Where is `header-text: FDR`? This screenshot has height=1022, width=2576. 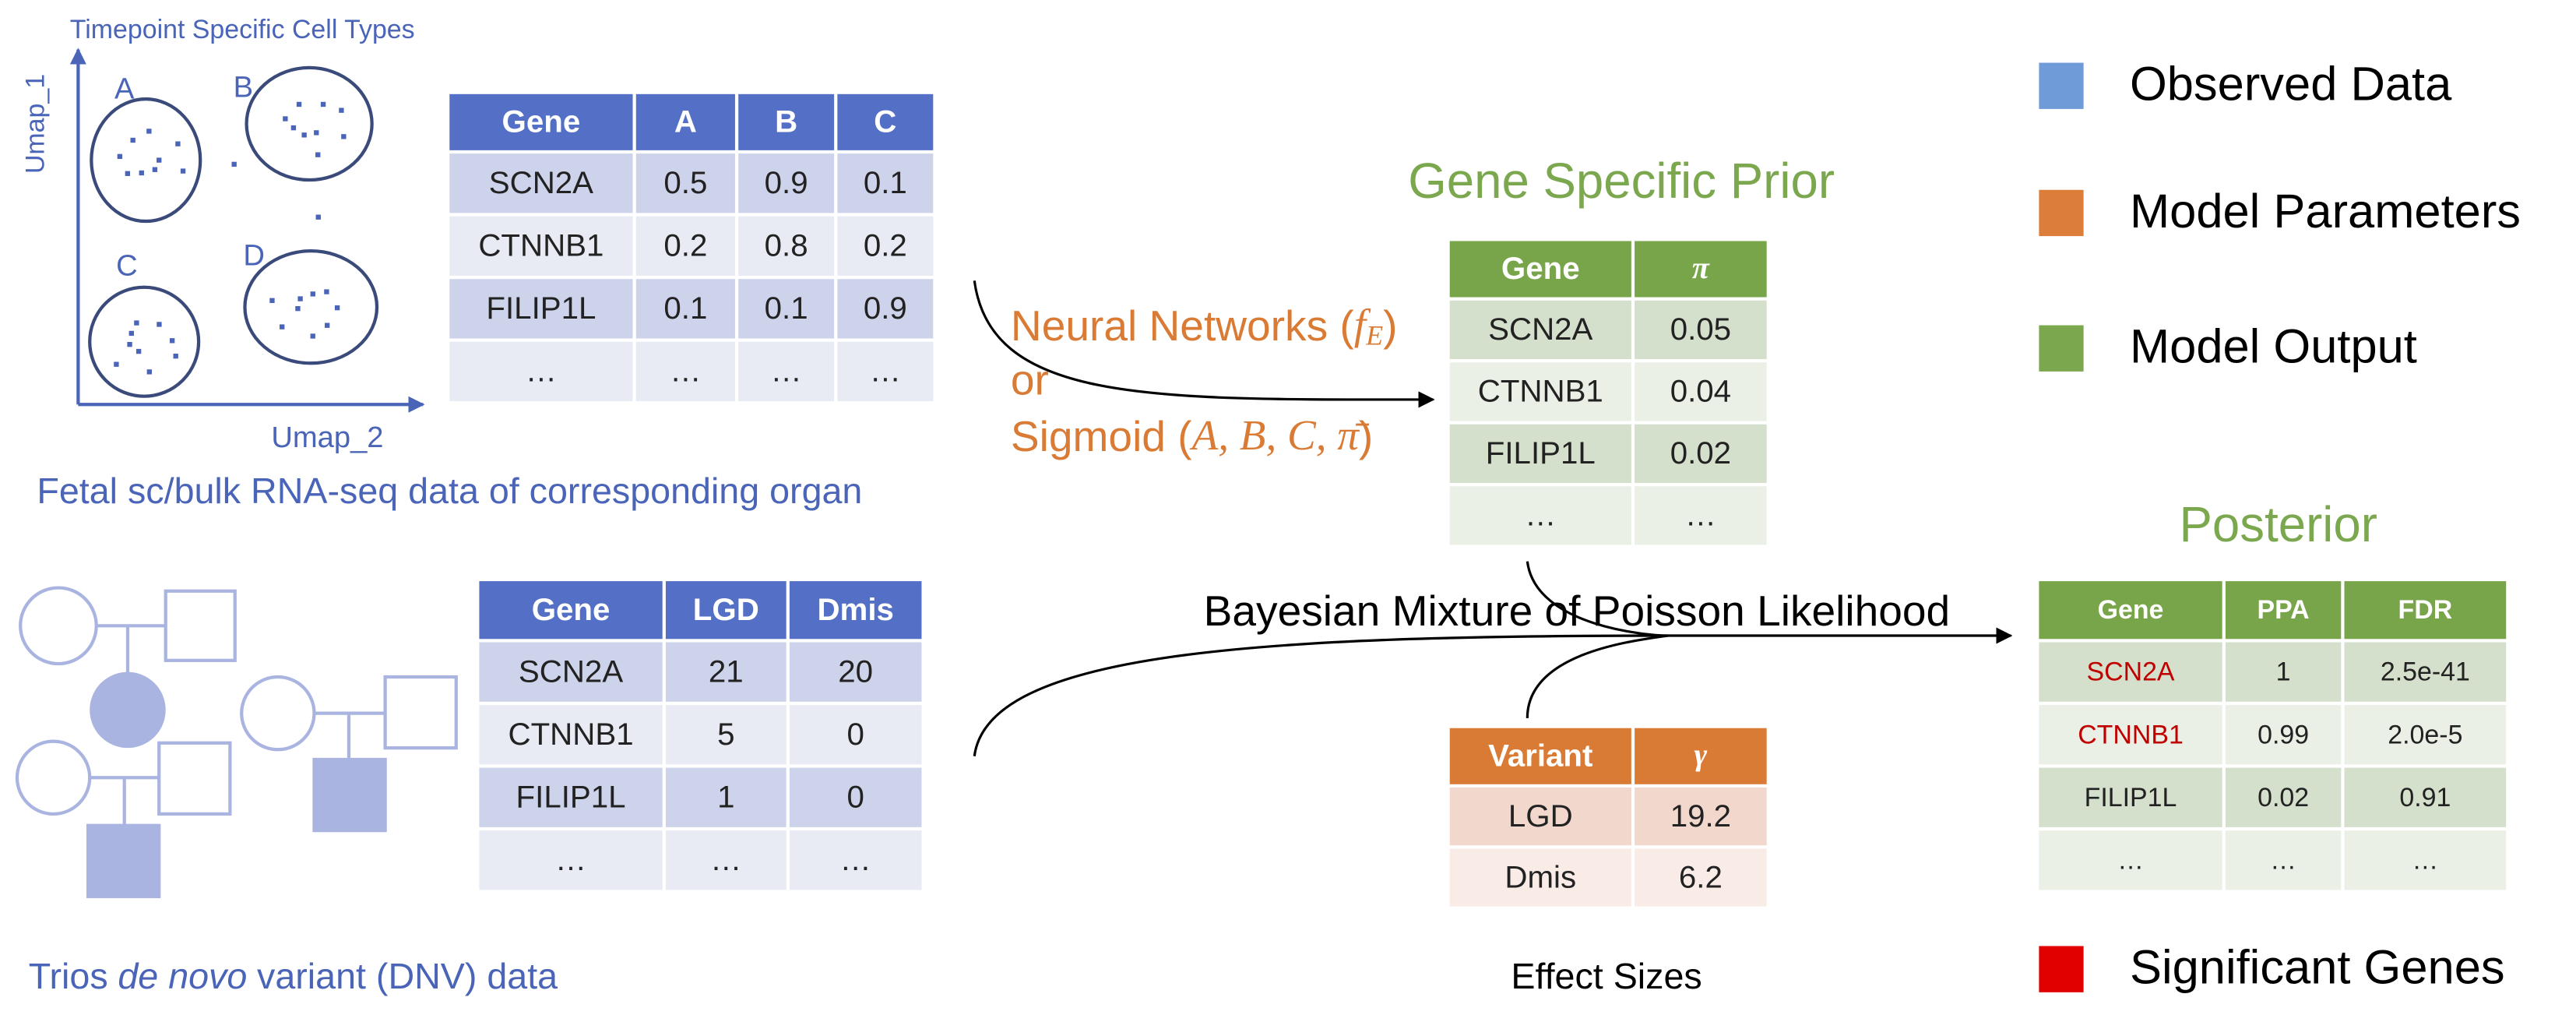 header-text: FDR is located at coordinates (2425, 610).